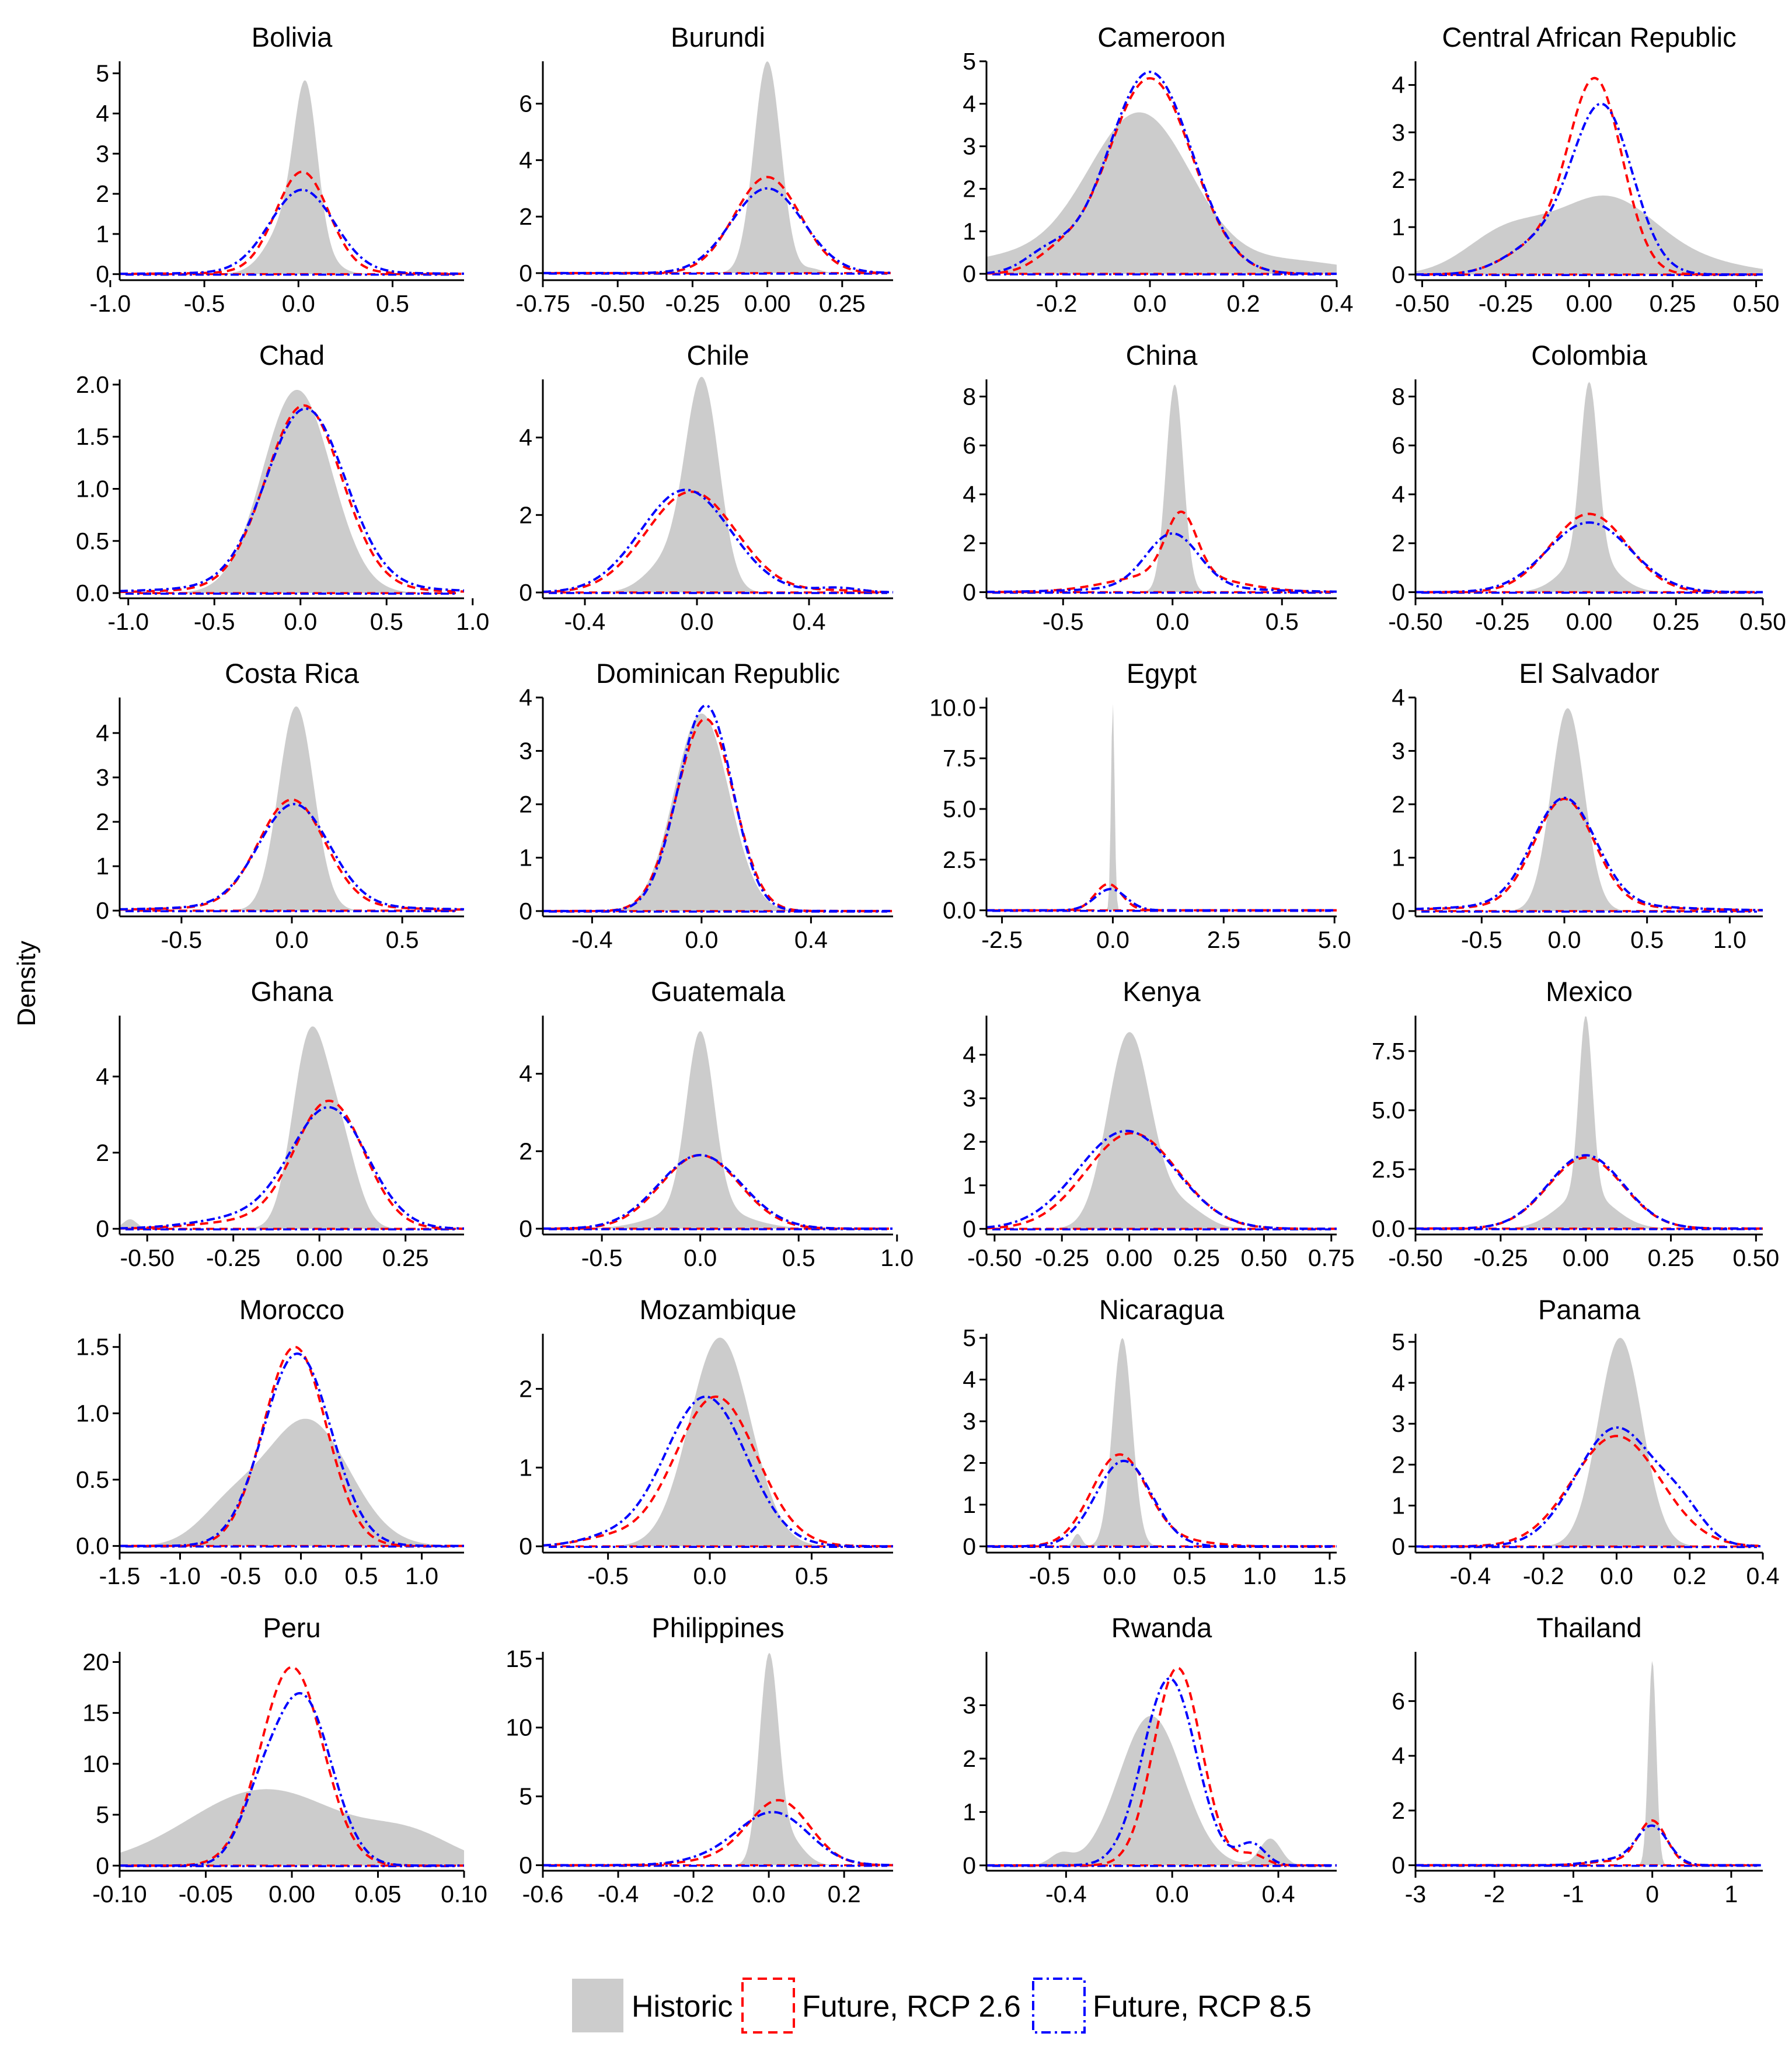 The image size is (1792, 2068). I want to click on x-tick-label: -0.6, so click(543, 1894).